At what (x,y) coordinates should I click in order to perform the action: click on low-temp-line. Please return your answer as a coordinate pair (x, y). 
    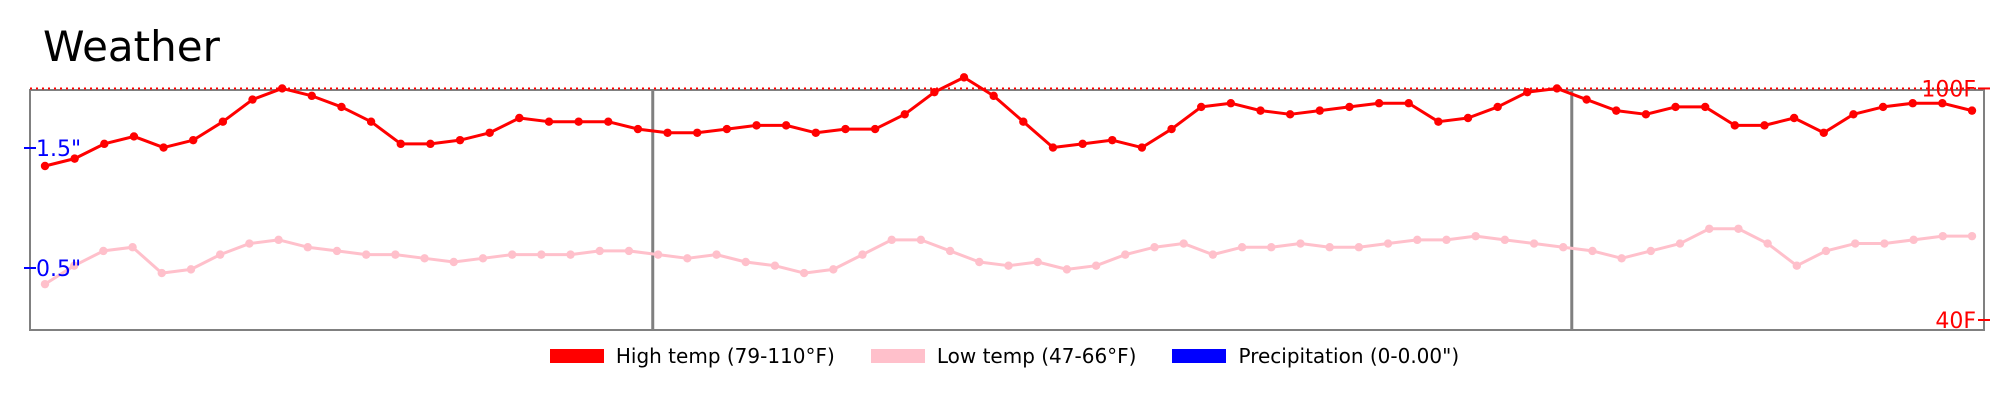
    Looking at the image, I should click on (1008, 256).